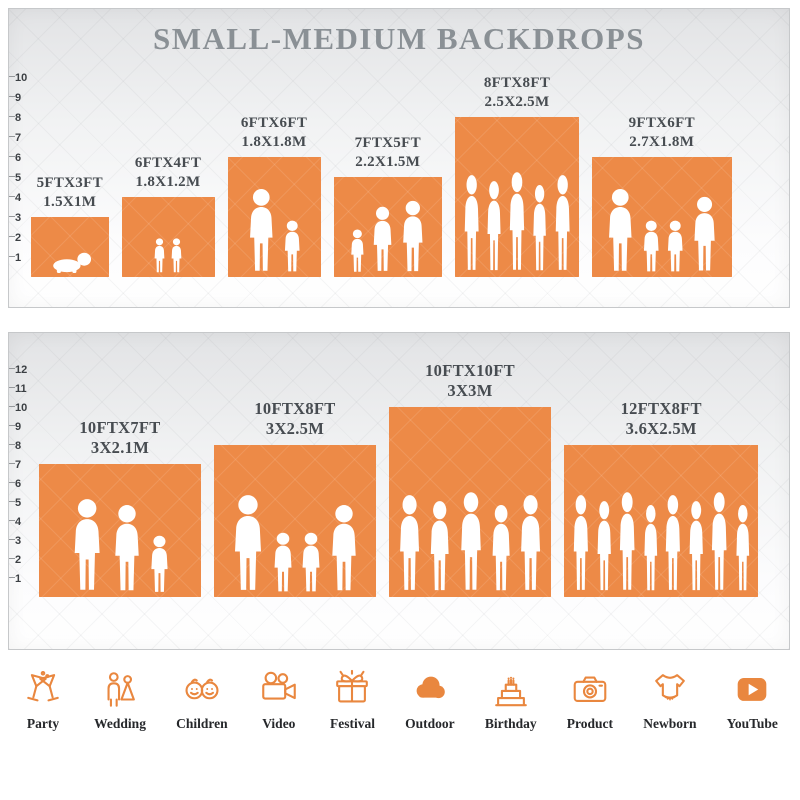 This screenshot has width=800, height=800. I want to click on category-label: Birthday, so click(510, 723).